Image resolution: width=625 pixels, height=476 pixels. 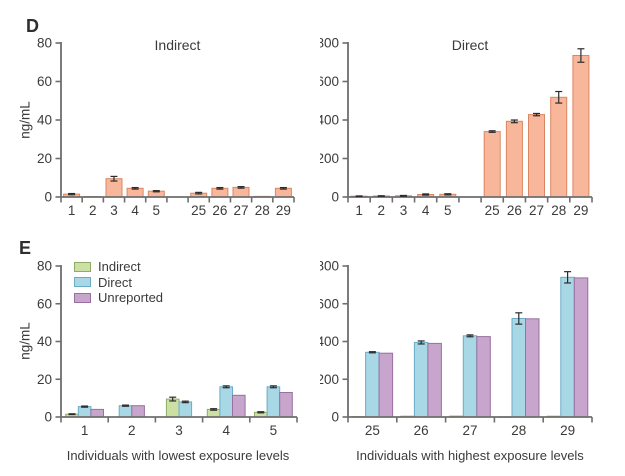 I want to click on x-axis-title-highest: Individuals with highest exposure levels, so click(x=470, y=455).